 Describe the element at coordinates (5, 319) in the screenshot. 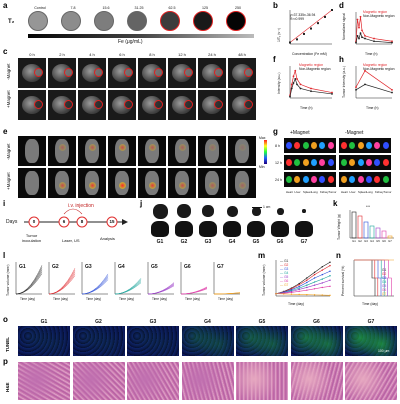

I see `panel-label-o: o` at that location.